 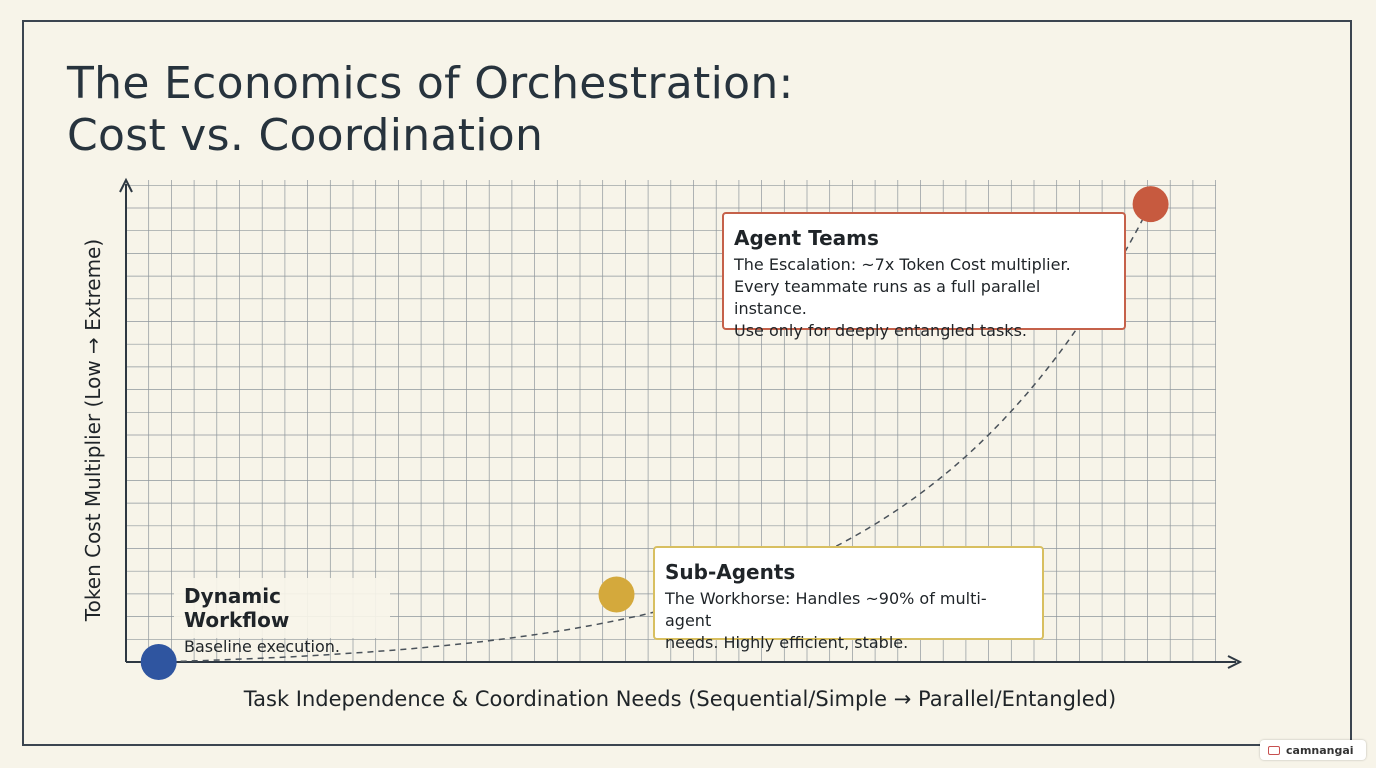 What do you see at coordinates (787, 642) in the screenshot?
I see `callout-sub-agents-line: needs. Highly efficient, stable.` at bounding box center [787, 642].